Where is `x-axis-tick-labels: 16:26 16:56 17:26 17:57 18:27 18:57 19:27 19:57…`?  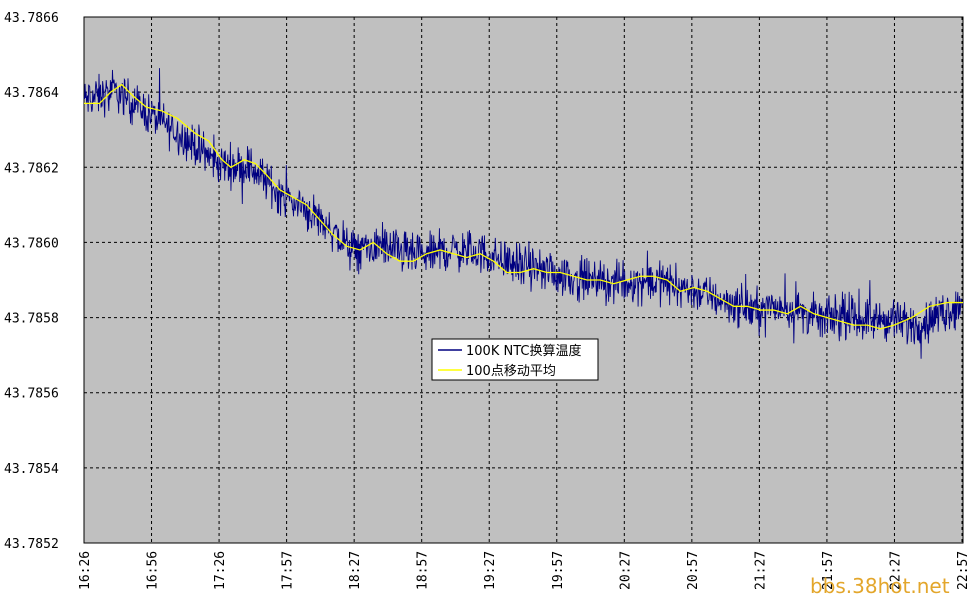 x-axis-tick-labels: 16:26 16:56 17:26 17:57 18:27 18:57 19:27 19:57… is located at coordinates (524, 570).